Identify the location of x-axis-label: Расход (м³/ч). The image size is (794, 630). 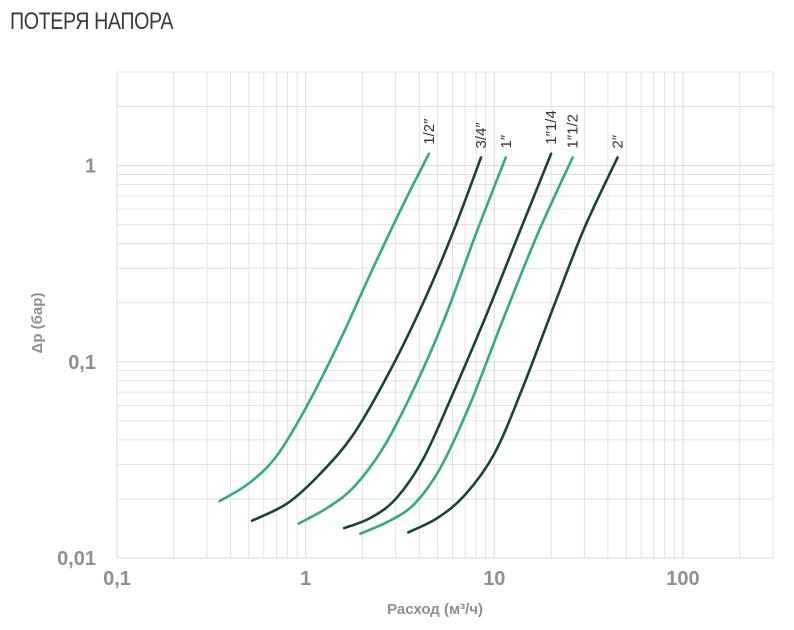
(435, 609).